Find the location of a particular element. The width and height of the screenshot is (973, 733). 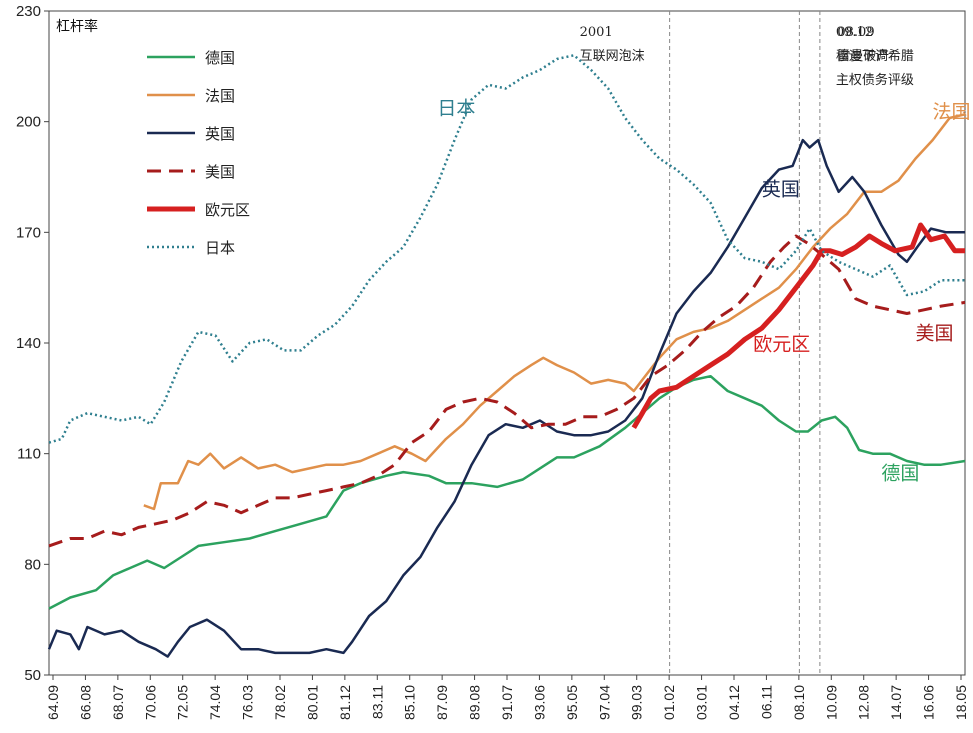

x-tick-label: 06.11 is located at coordinates (766, 702).